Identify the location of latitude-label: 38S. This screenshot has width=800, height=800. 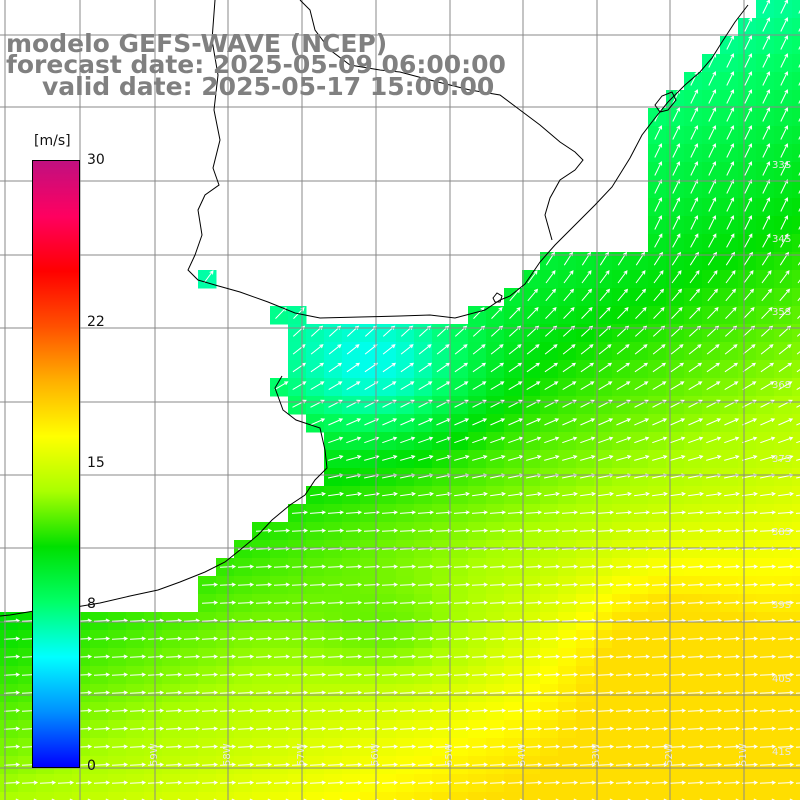
(782, 532).